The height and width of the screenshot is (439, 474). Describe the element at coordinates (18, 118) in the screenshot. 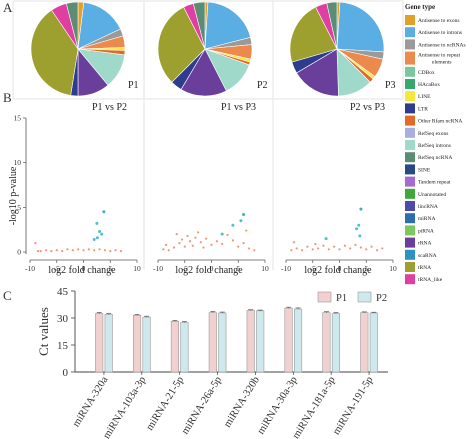

I see `volcano-y-tick-label-3: 15` at that location.